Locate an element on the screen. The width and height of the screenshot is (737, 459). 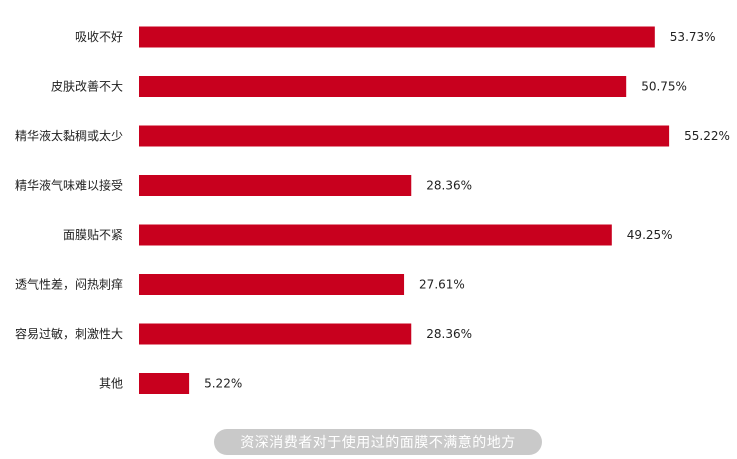
value-label: 27.61% is located at coordinates (442, 285).